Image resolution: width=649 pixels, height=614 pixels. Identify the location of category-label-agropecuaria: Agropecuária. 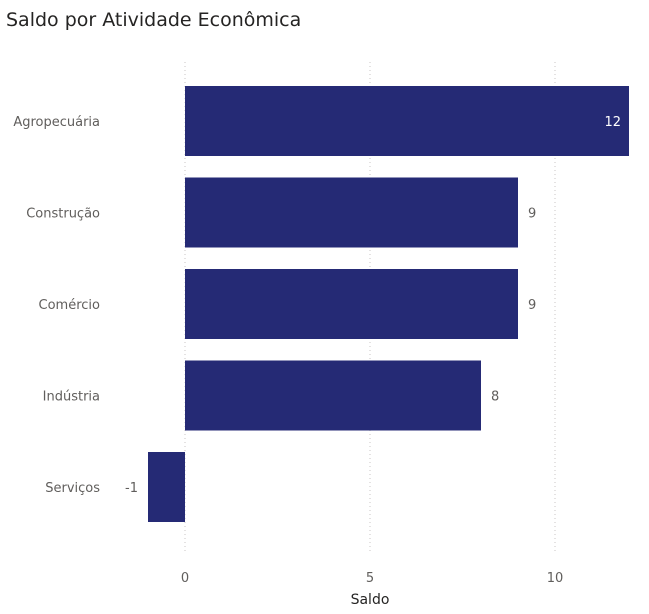
(56, 122).